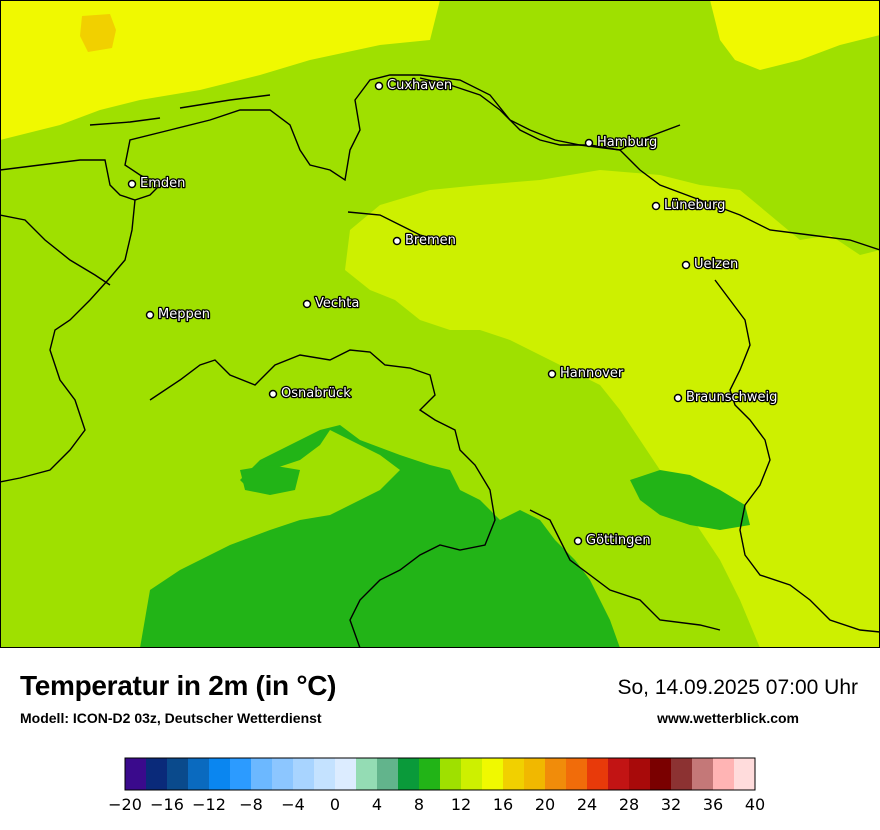  I want to click on northeast-warm-region, so click(795, 35).